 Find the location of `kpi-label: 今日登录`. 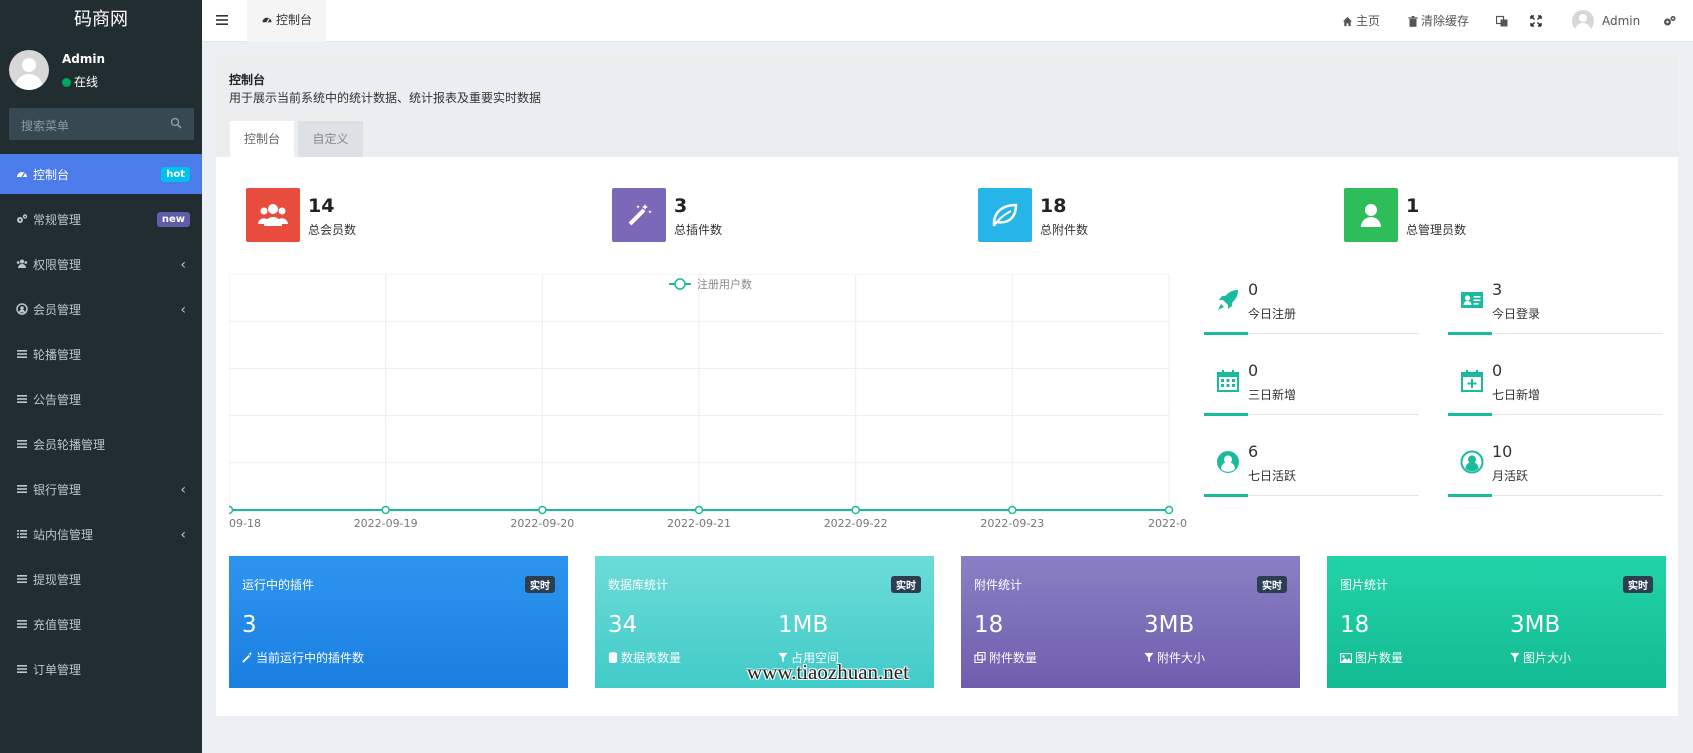

kpi-label: 今日登录 is located at coordinates (1516, 314).